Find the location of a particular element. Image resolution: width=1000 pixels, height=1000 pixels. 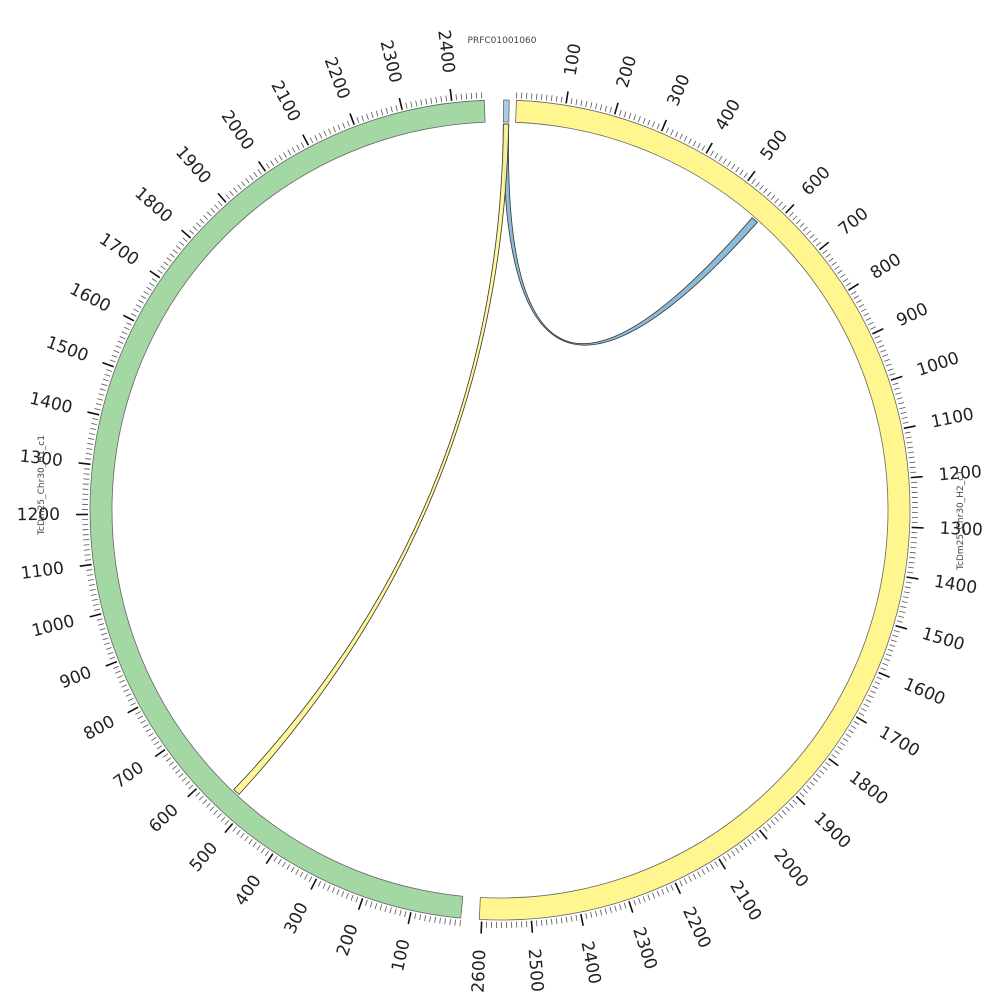

seg-h1-name-label: TcDm25_Chr30_H1_c1 is located at coordinates (42, 485).